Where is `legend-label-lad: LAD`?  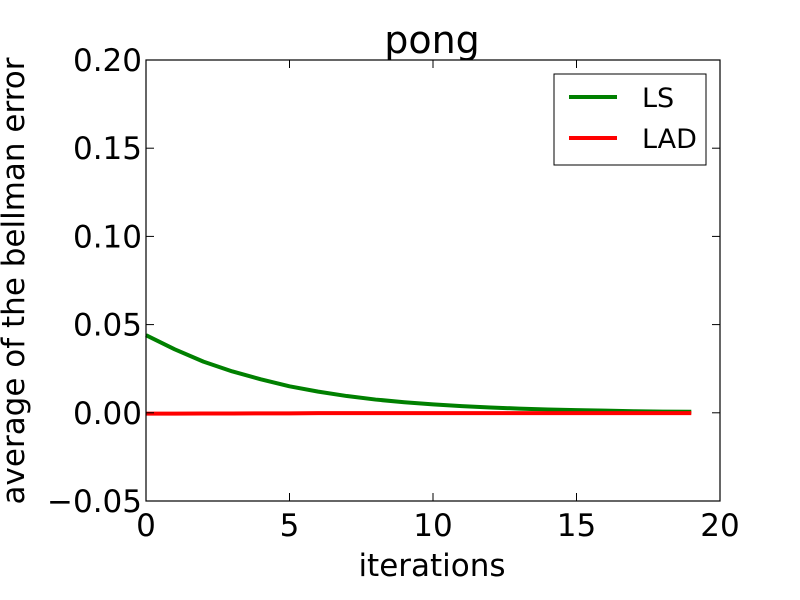
legend-label-lad: LAD is located at coordinates (669, 139).